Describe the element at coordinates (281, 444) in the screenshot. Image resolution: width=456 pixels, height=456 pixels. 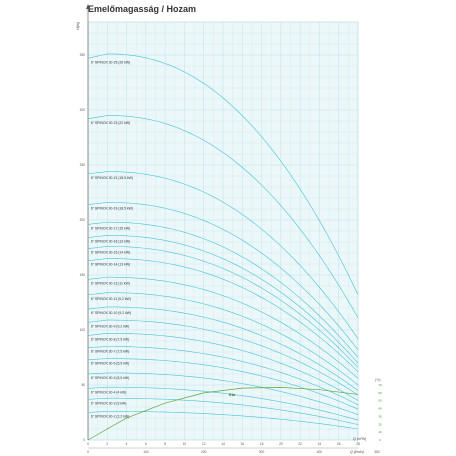
I see `x-tick-label-top: 20` at that location.